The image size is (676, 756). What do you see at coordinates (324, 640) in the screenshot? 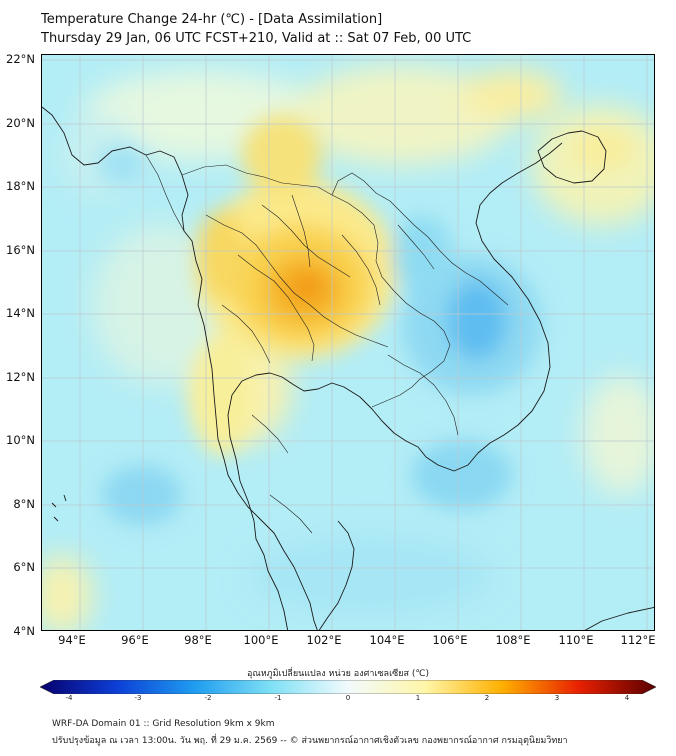
I see `lon-label-102e: 102°E` at bounding box center [324, 640].